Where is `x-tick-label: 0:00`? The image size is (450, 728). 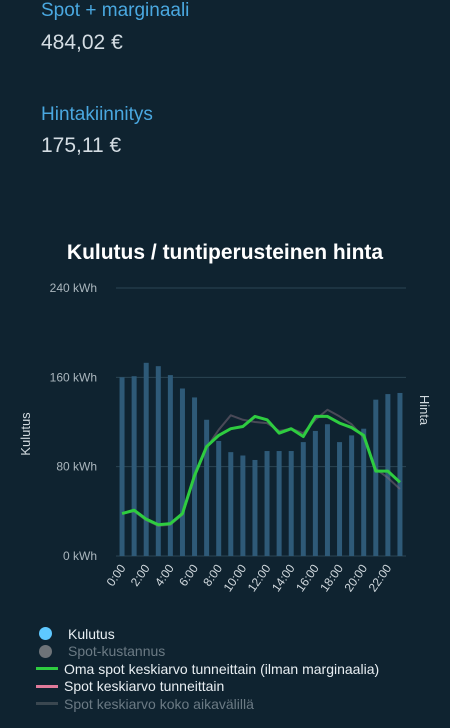
x-tick-label: 0:00 is located at coordinates (116, 574).